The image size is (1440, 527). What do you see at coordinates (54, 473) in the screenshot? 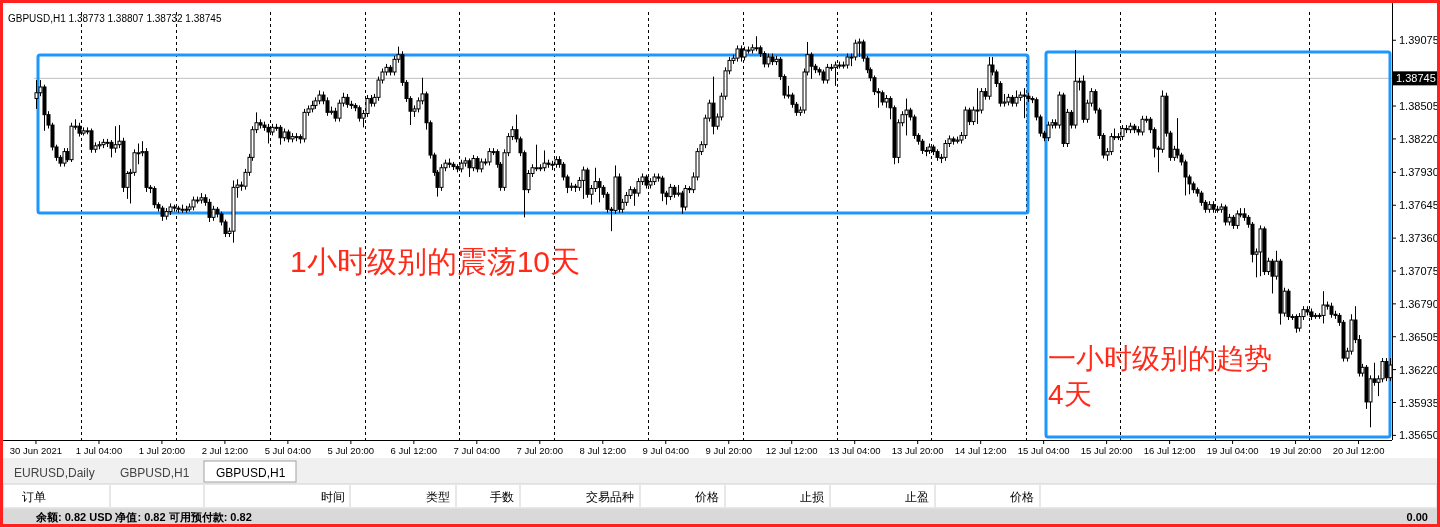
I see `text: EURUSD,Daily` at bounding box center [54, 473].